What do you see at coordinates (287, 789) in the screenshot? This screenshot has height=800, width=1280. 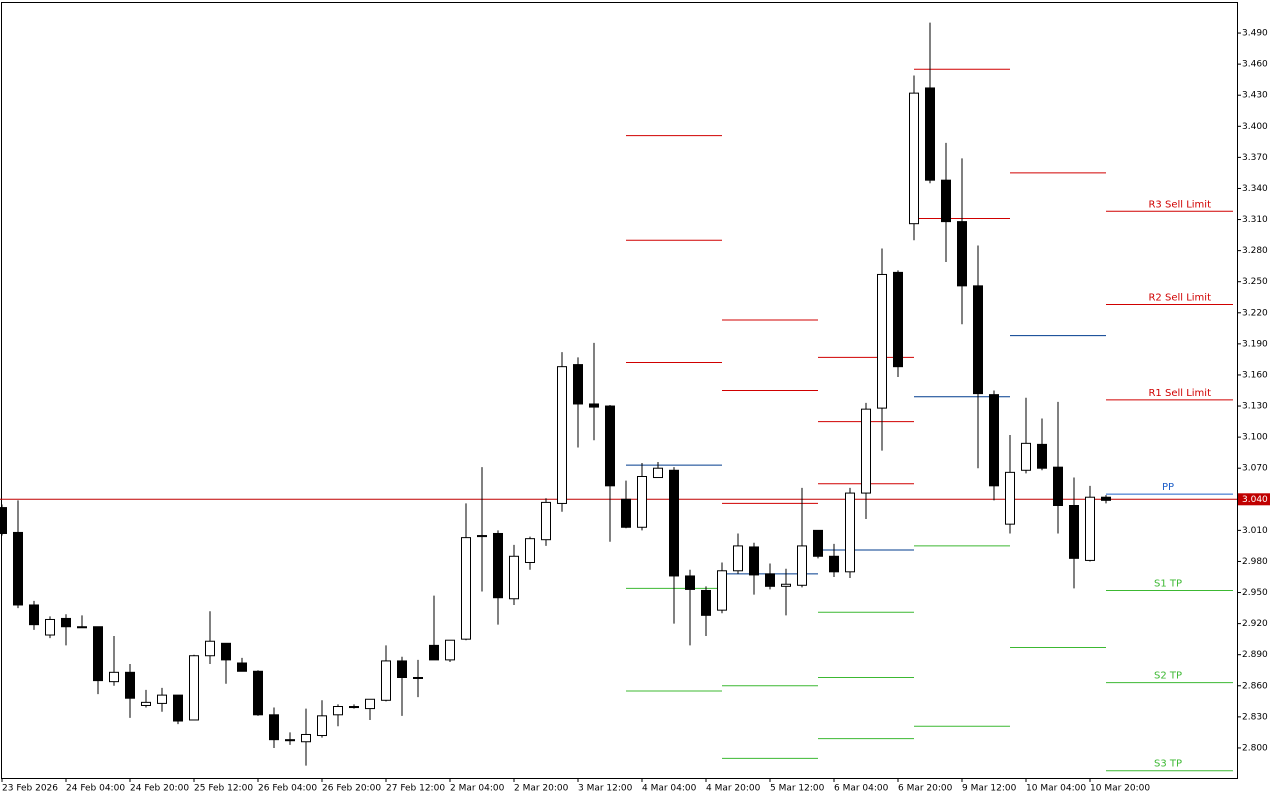 I see `x-tick-label: 26 Feb 04:00` at bounding box center [287, 789].